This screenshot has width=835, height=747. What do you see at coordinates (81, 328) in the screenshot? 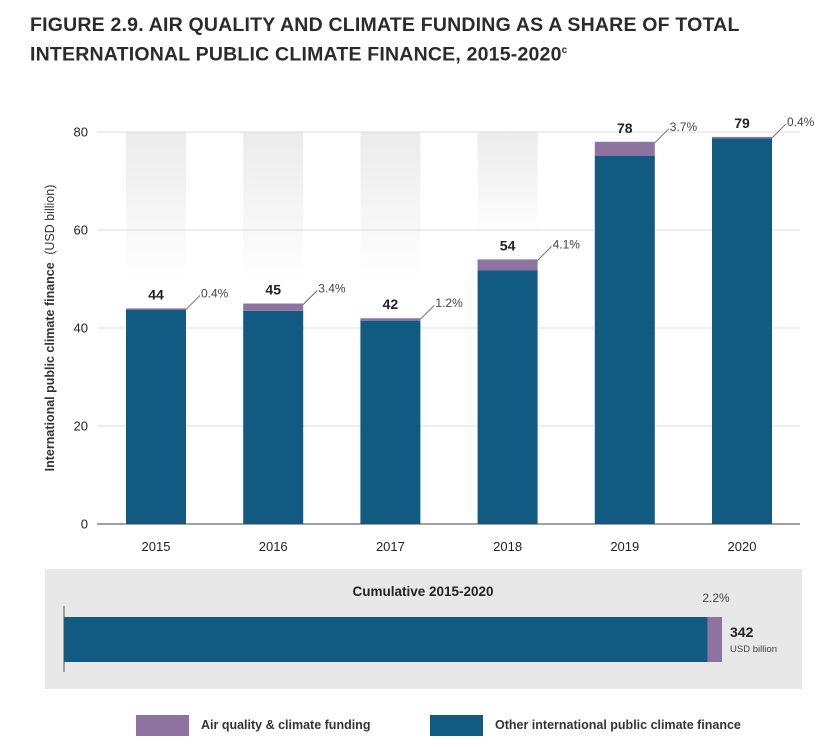
I see `y-tick-label: 40` at bounding box center [81, 328].